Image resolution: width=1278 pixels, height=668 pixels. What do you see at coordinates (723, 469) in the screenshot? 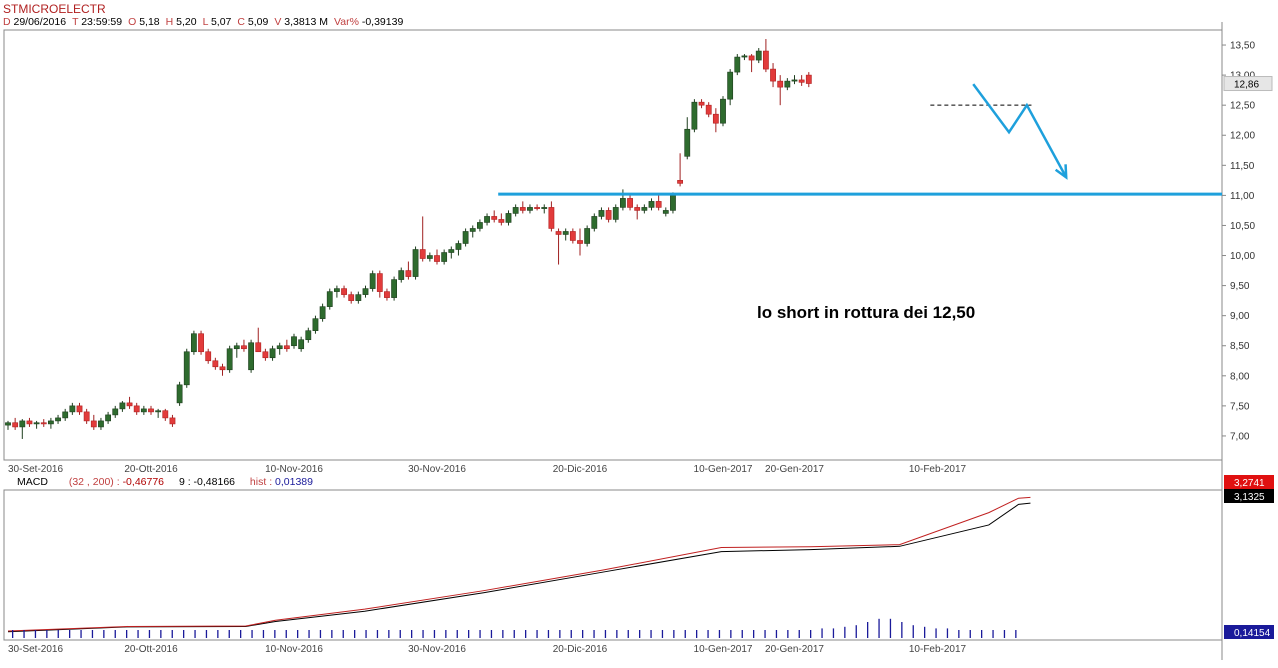
I see `x-tick-label: 10-Gen-2017` at bounding box center [723, 469].